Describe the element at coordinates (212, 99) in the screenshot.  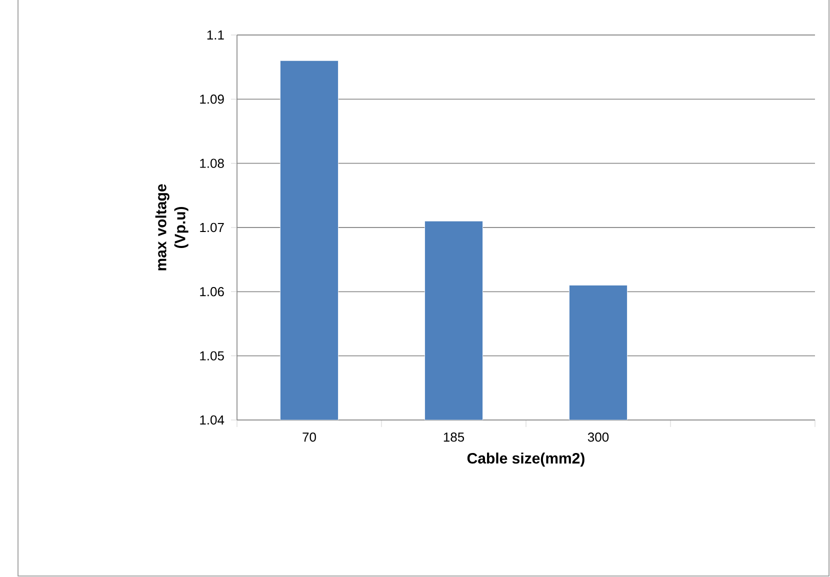
I see `y-tick-label: 1.09` at that location.